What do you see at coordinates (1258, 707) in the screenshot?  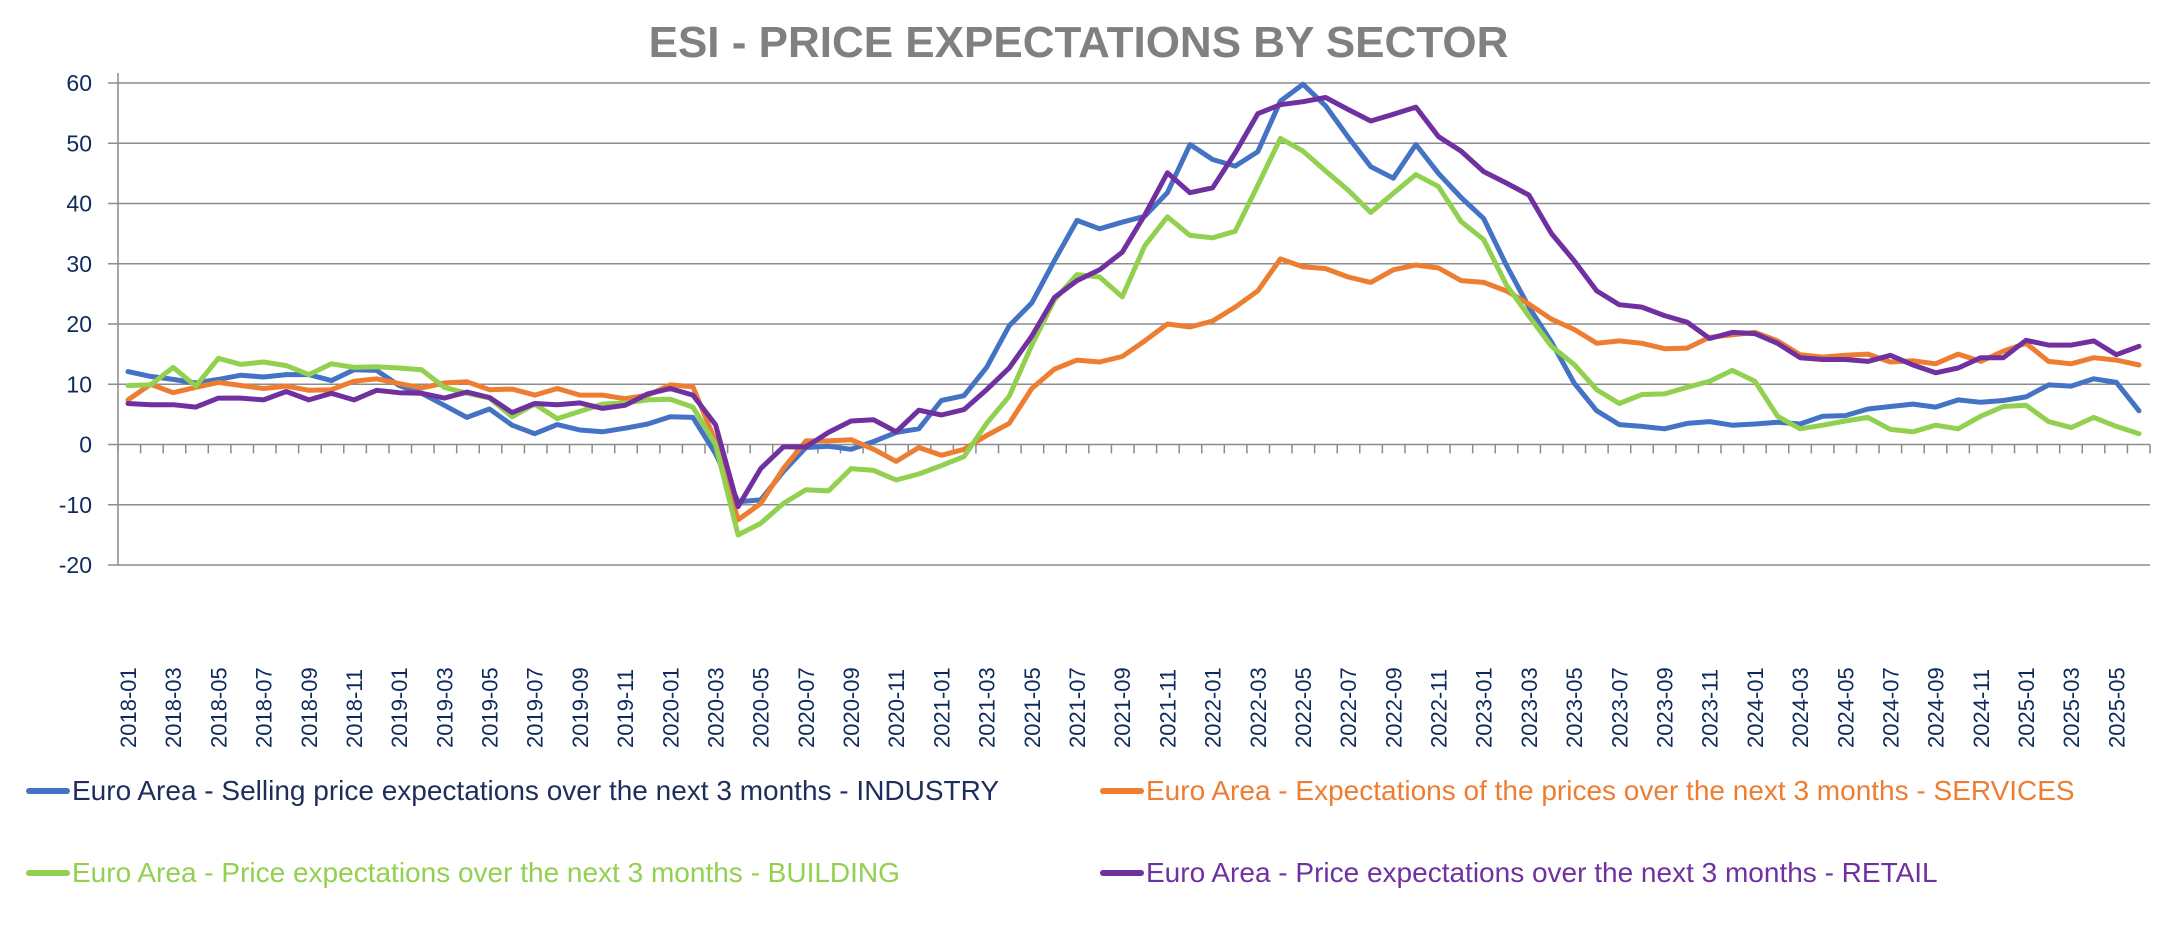 I see `x-tick-label: 2022-03` at bounding box center [1258, 707].